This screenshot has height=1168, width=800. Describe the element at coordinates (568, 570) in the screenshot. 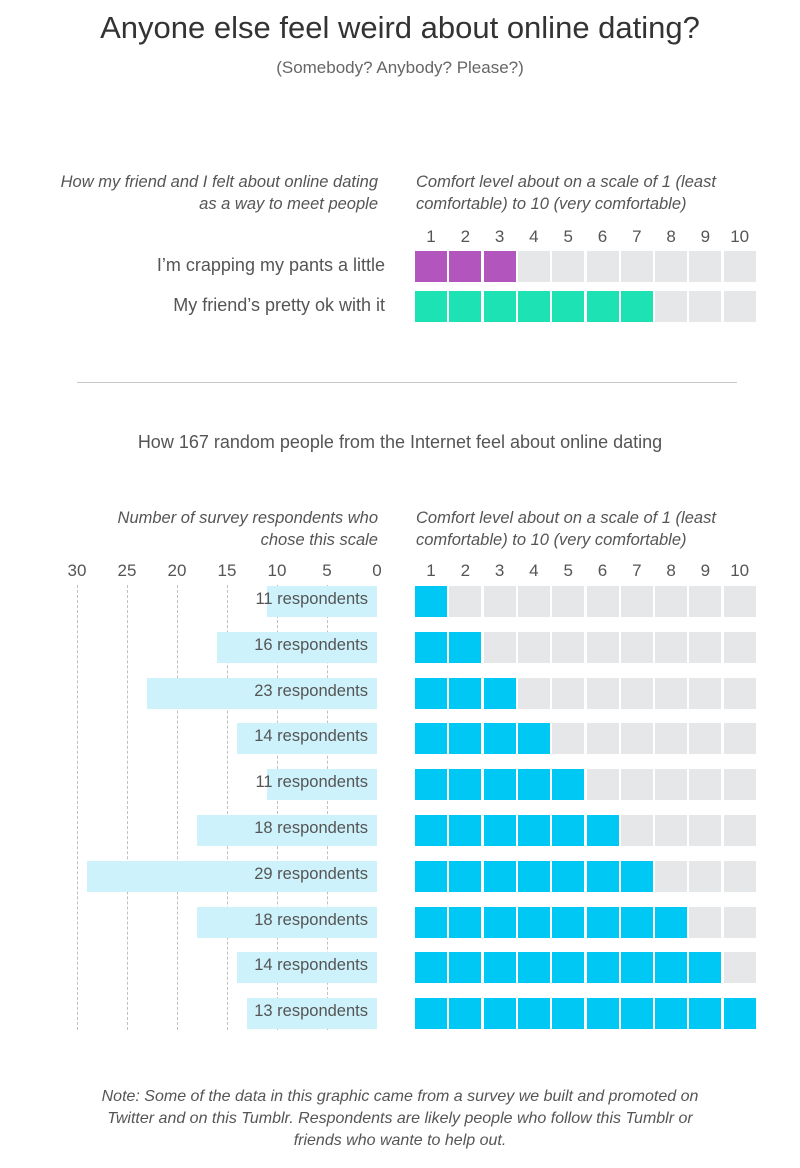

I see `survey-scale-tick: 5` at that location.